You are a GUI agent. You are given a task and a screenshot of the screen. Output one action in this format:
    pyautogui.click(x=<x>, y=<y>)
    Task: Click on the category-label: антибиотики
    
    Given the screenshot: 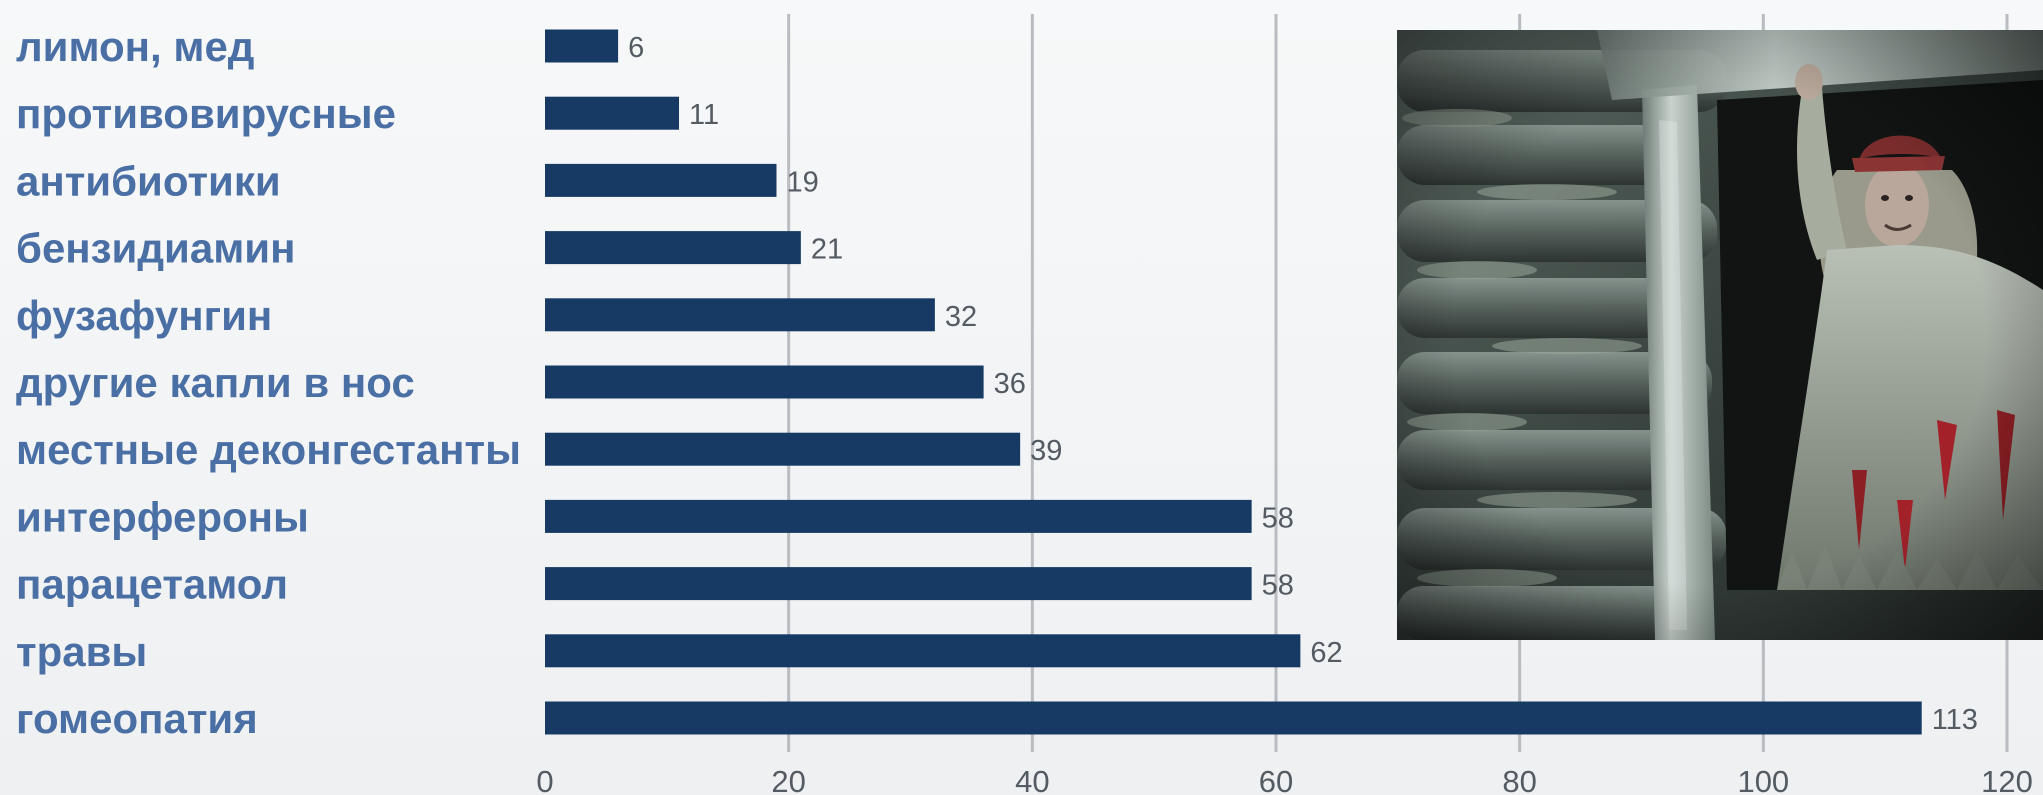 What is the action you would take?
    pyautogui.click(x=148, y=180)
    